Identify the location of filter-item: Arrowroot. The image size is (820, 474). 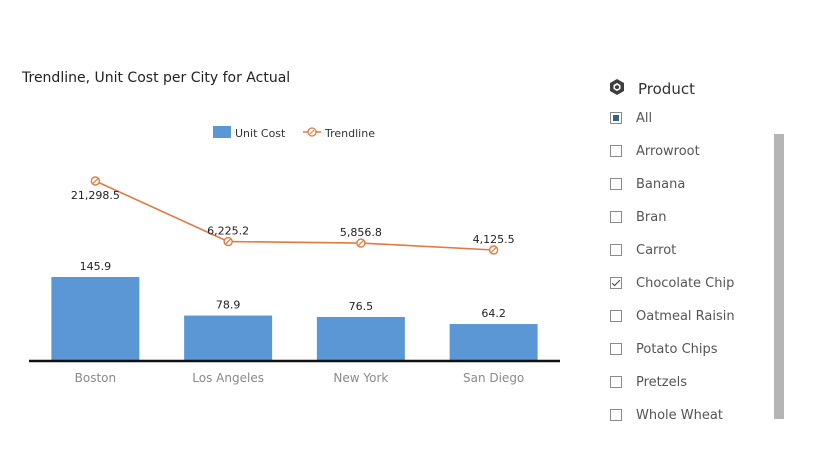
(655, 151).